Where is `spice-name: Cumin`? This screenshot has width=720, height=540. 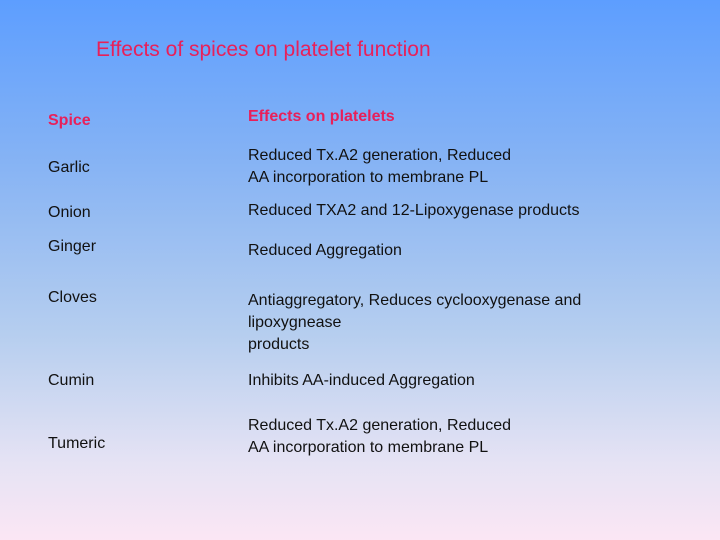
spice-name: Cumin is located at coordinates (71, 380).